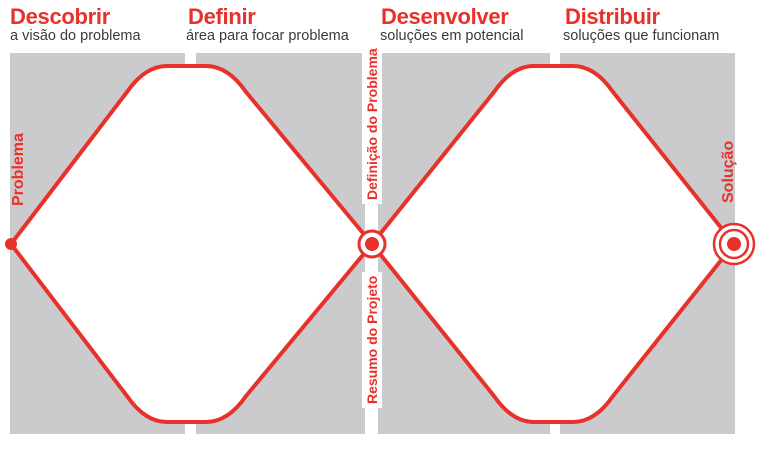 This screenshot has width=760, height=456. I want to click on label-solucao: Solução, so click(728, 171).